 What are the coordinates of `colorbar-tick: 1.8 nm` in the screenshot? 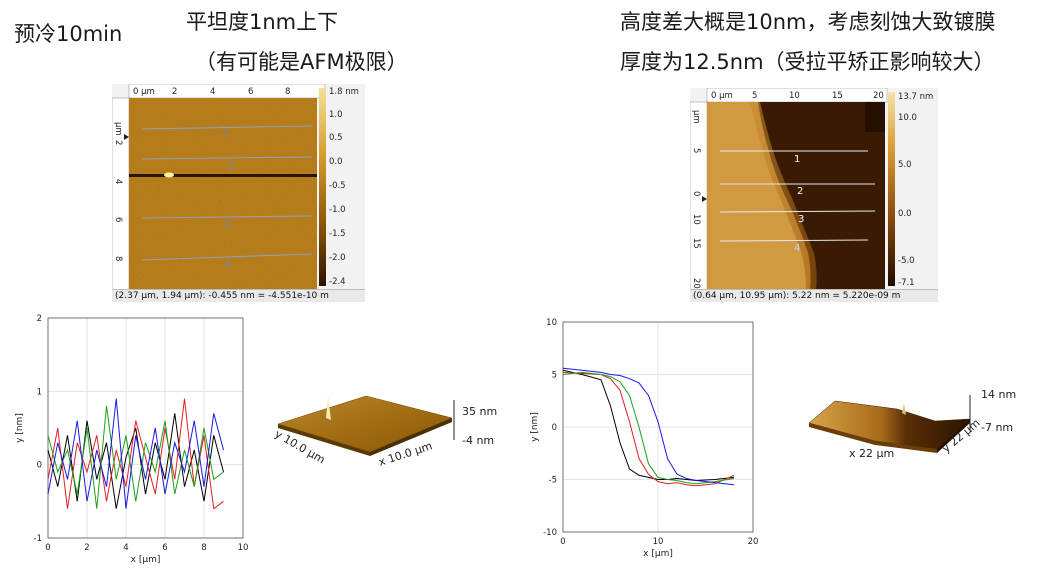 It's located at (344, 92).